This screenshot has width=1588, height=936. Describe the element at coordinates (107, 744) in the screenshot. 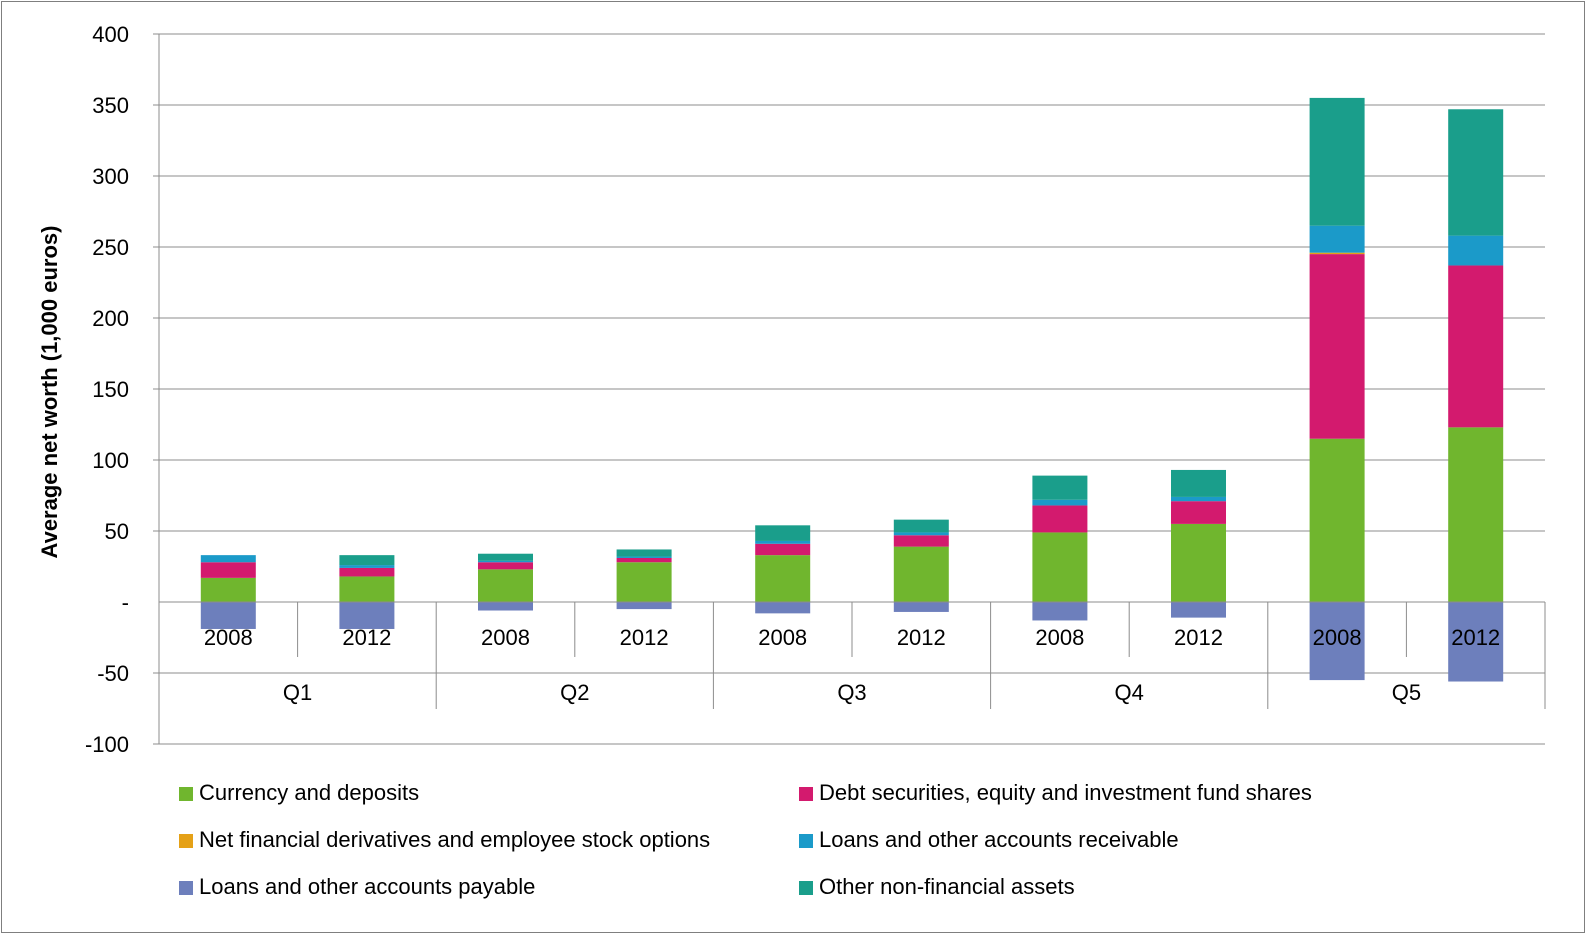

I see `y-tick-label: -100` at that location.